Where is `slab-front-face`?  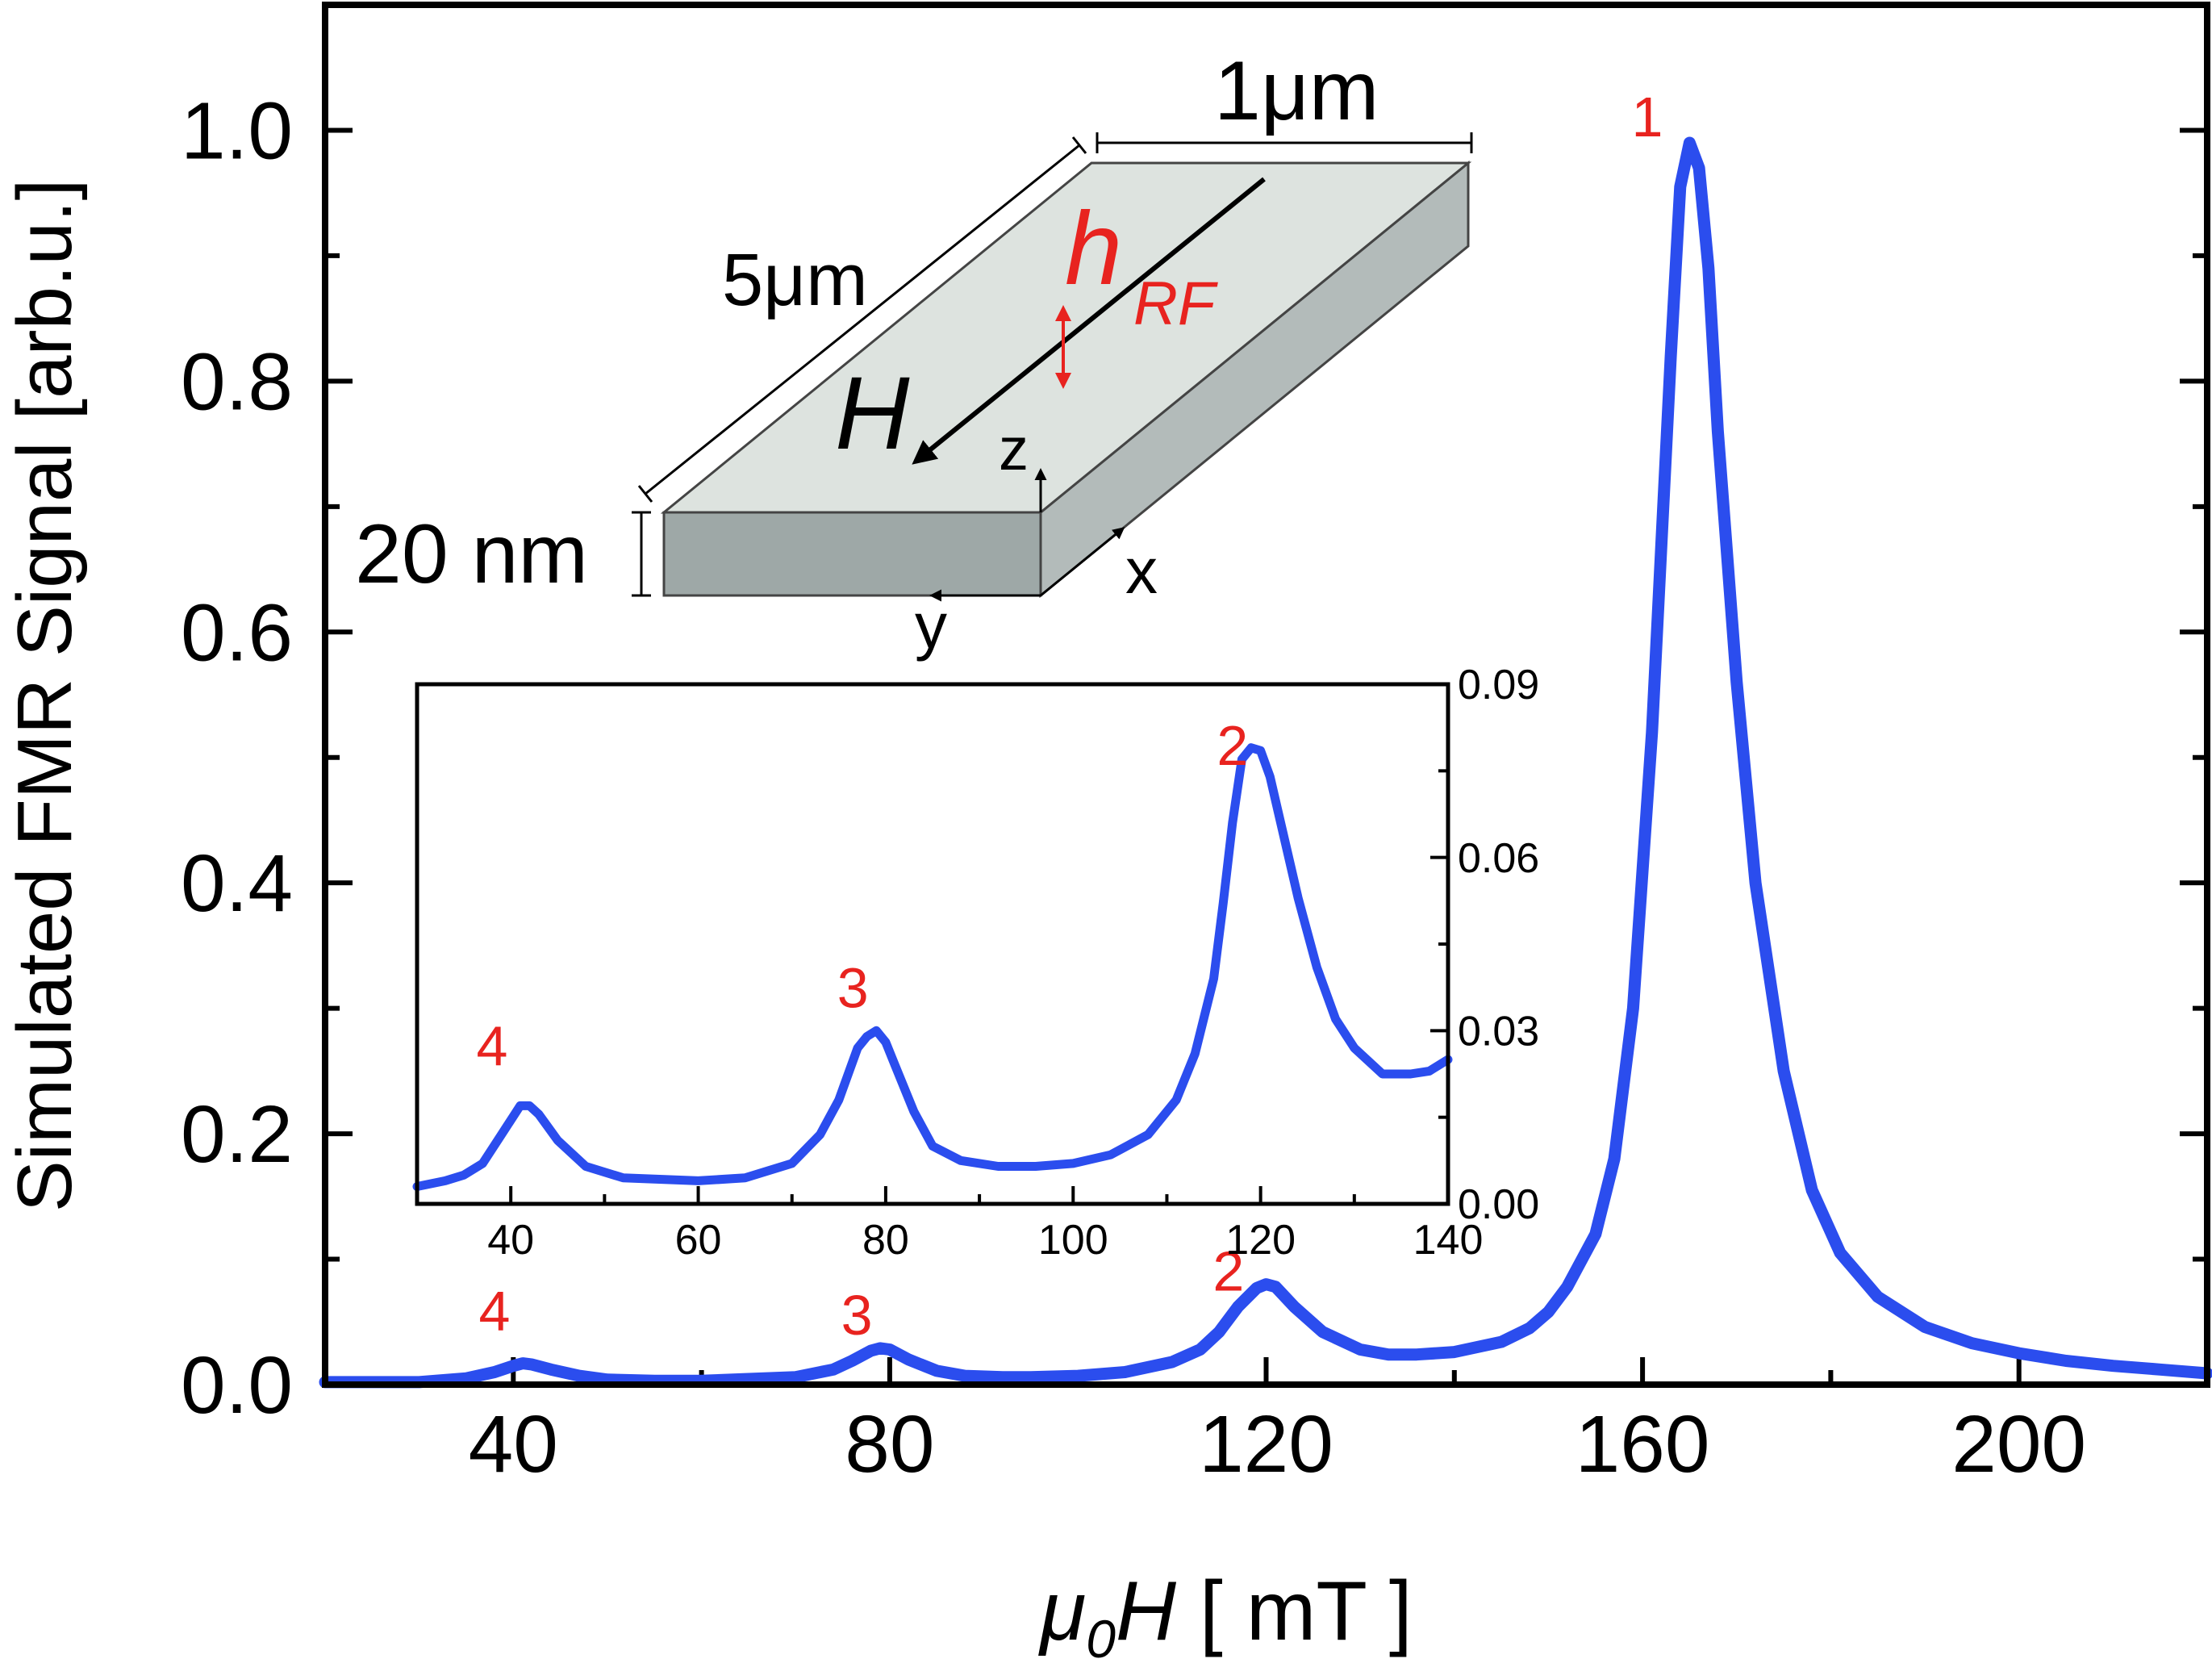 slab-front-face is located at coordinates (852, 554).